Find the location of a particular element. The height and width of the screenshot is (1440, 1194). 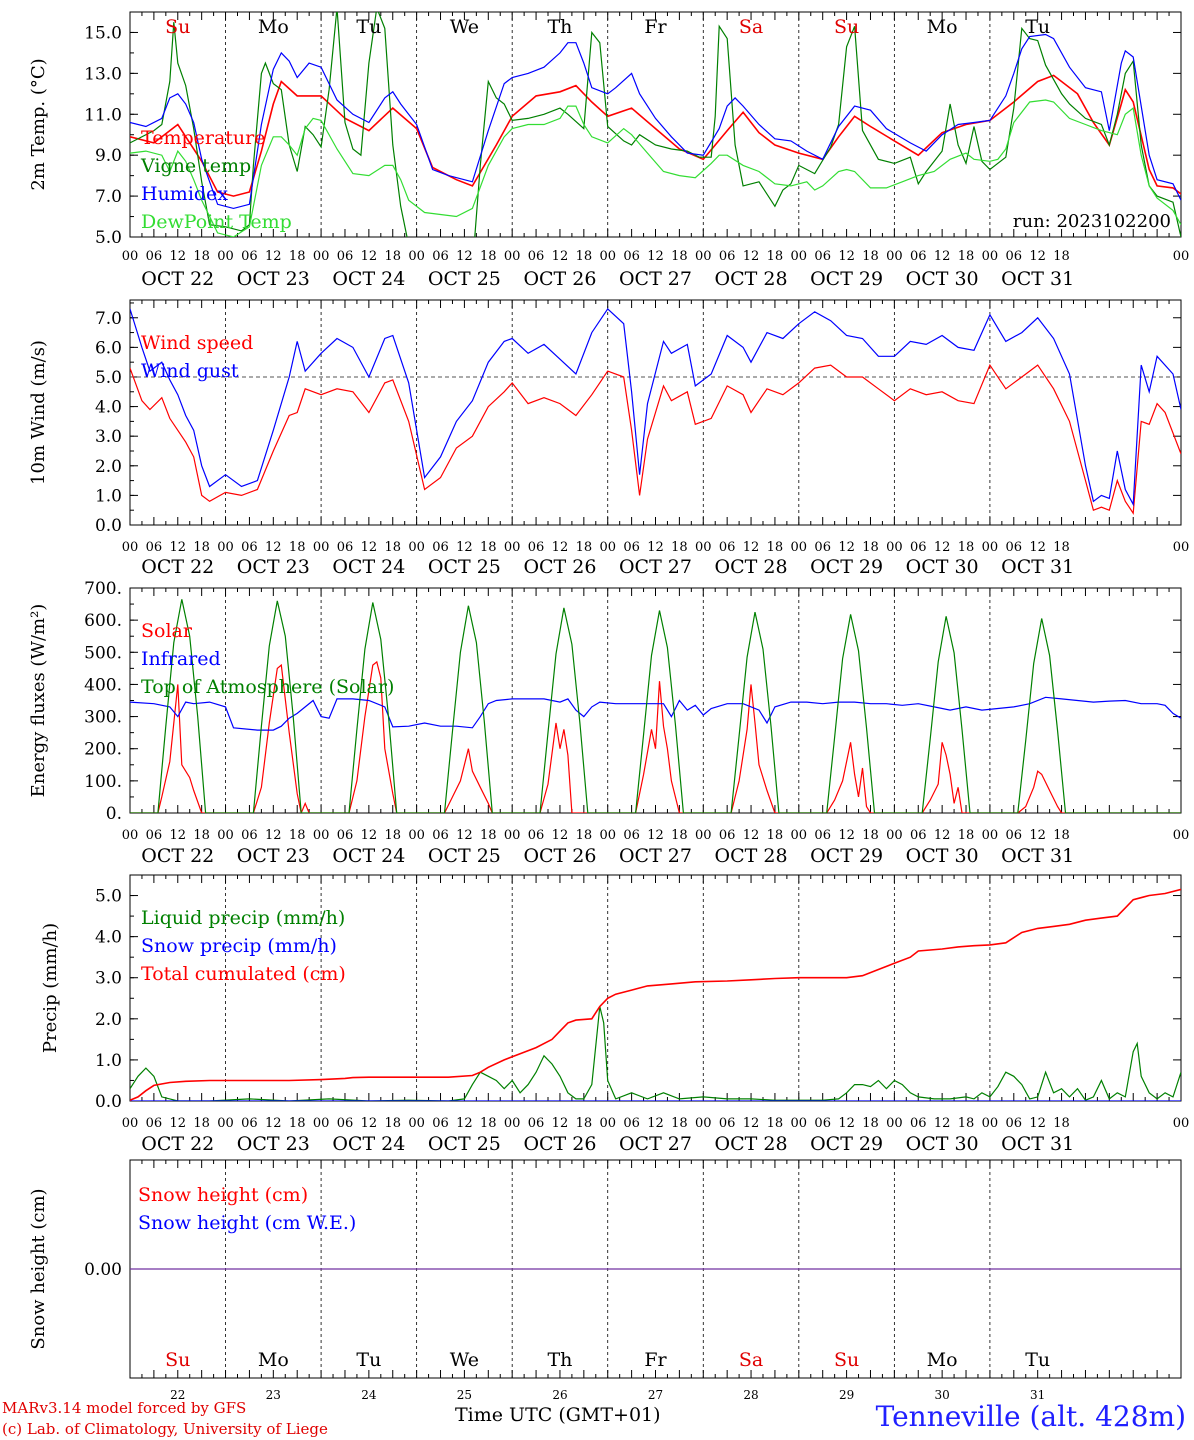

y-axis-label: Energy fluxes (W/m²) is located at coordinates (38, 701).